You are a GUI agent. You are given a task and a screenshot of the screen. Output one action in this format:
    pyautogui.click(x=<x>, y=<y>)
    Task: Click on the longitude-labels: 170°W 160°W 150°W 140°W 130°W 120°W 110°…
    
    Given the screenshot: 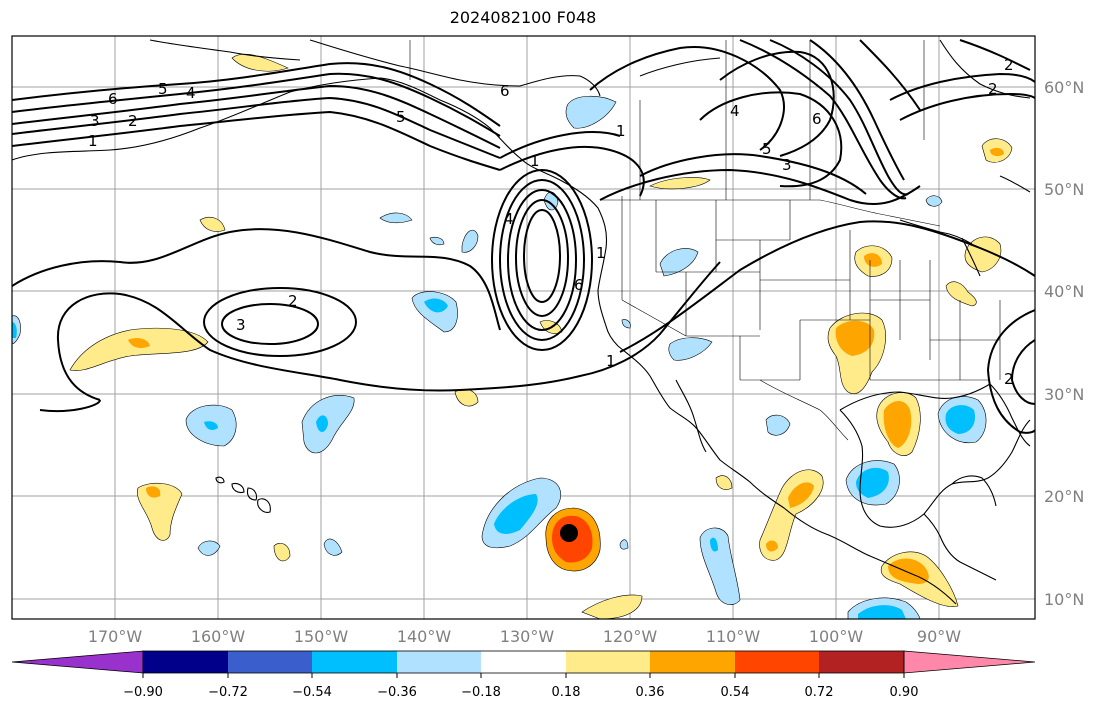 What is the action you would take?
    pyautogui.click(x=524, y=636)
    